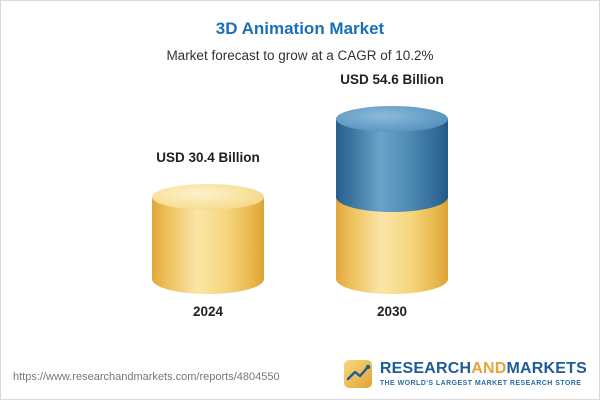 This screenshot has height=400, width=600. What do you see at coordinates (357, 374) in the screenshot?
I see `research-and-markets-logo-icon` at bounding box center [357, 374].